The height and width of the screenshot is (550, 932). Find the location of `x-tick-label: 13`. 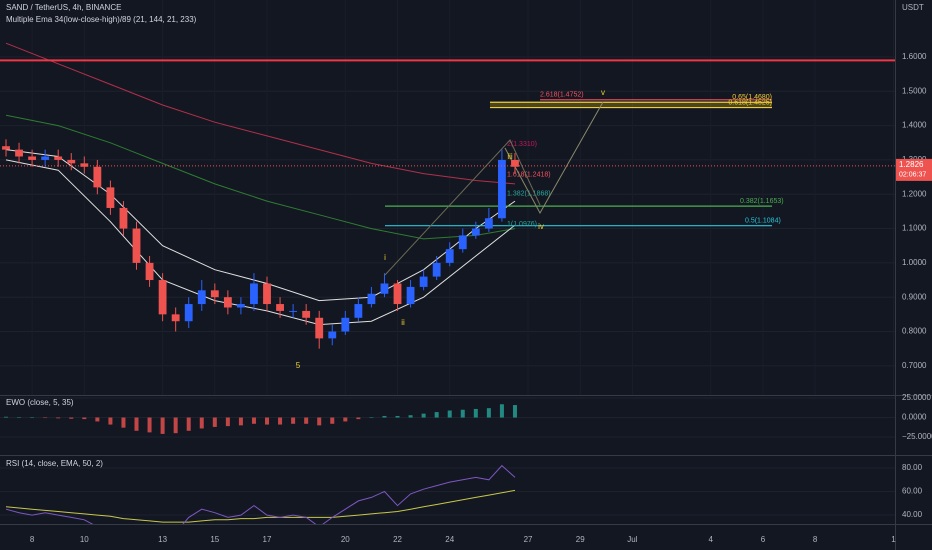

x-tick-label: 13 is located at coordinates (162, 539).